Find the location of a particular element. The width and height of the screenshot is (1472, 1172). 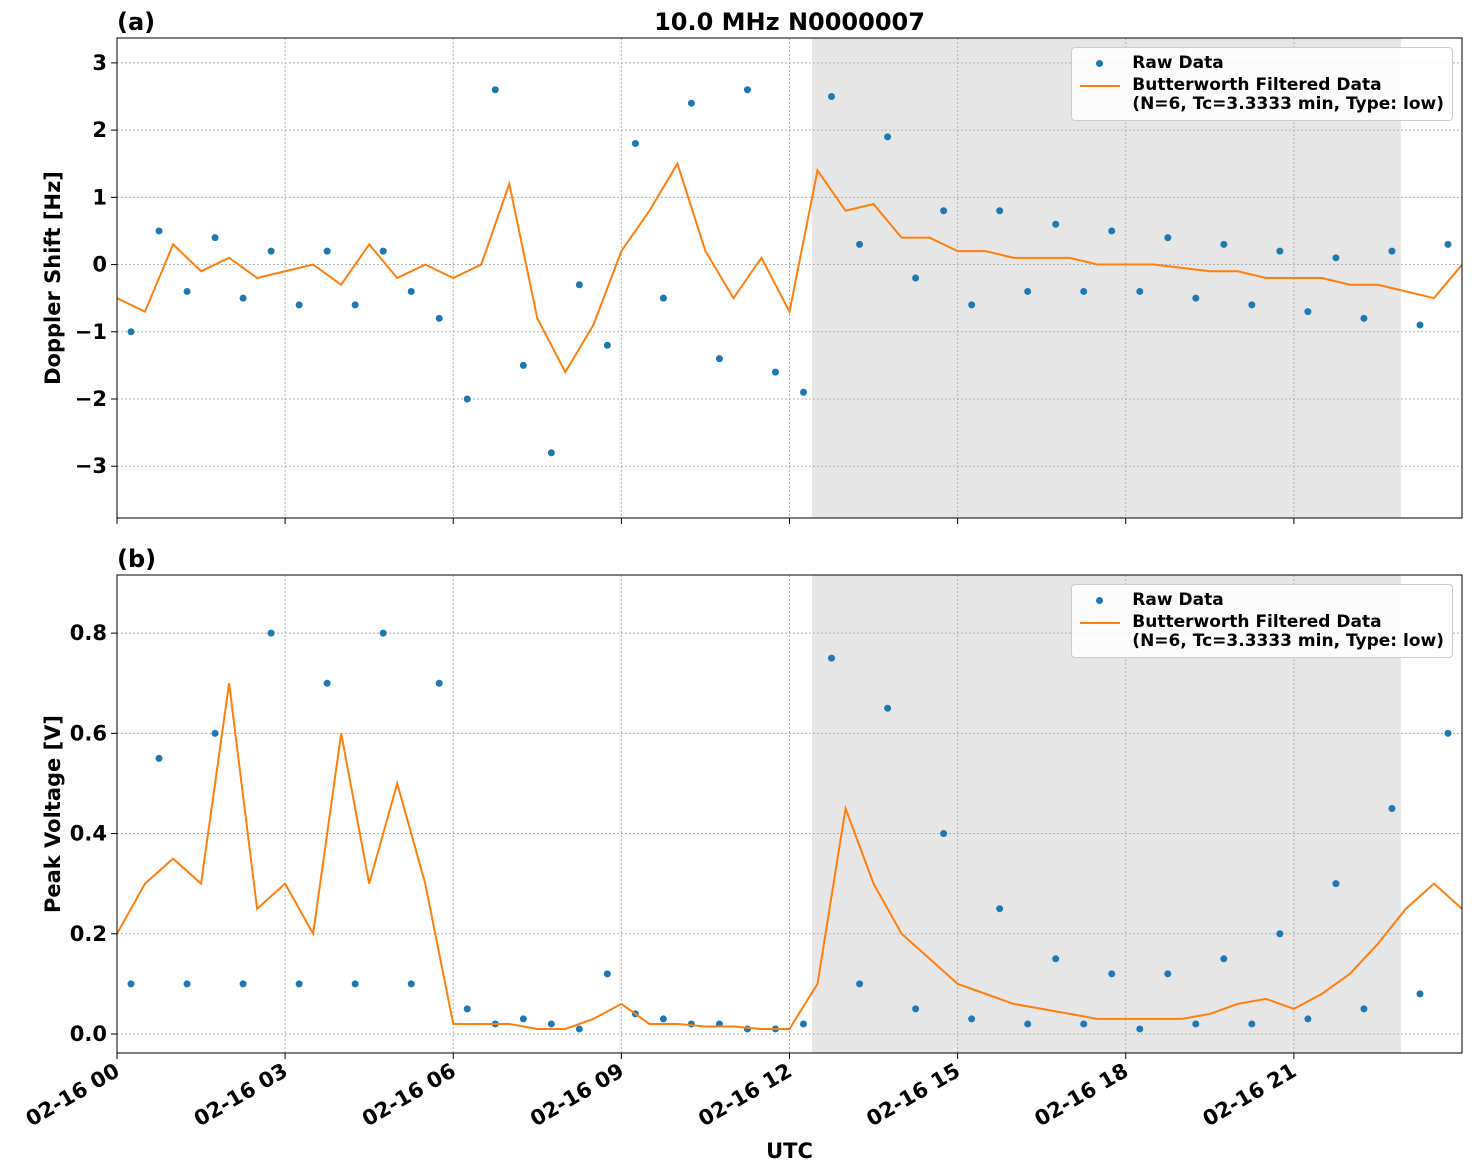

x-axis-label: UTC is located at coordinates (789, 1151).